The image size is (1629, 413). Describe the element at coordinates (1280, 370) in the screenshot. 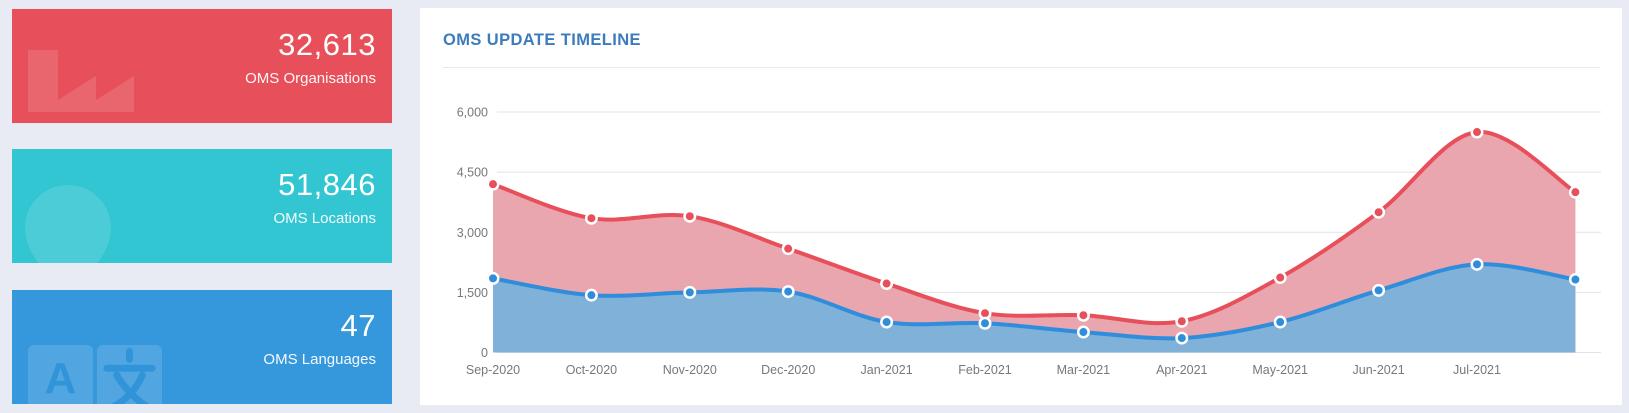

I see `x-axis-tick-label: May-2021` at that location.